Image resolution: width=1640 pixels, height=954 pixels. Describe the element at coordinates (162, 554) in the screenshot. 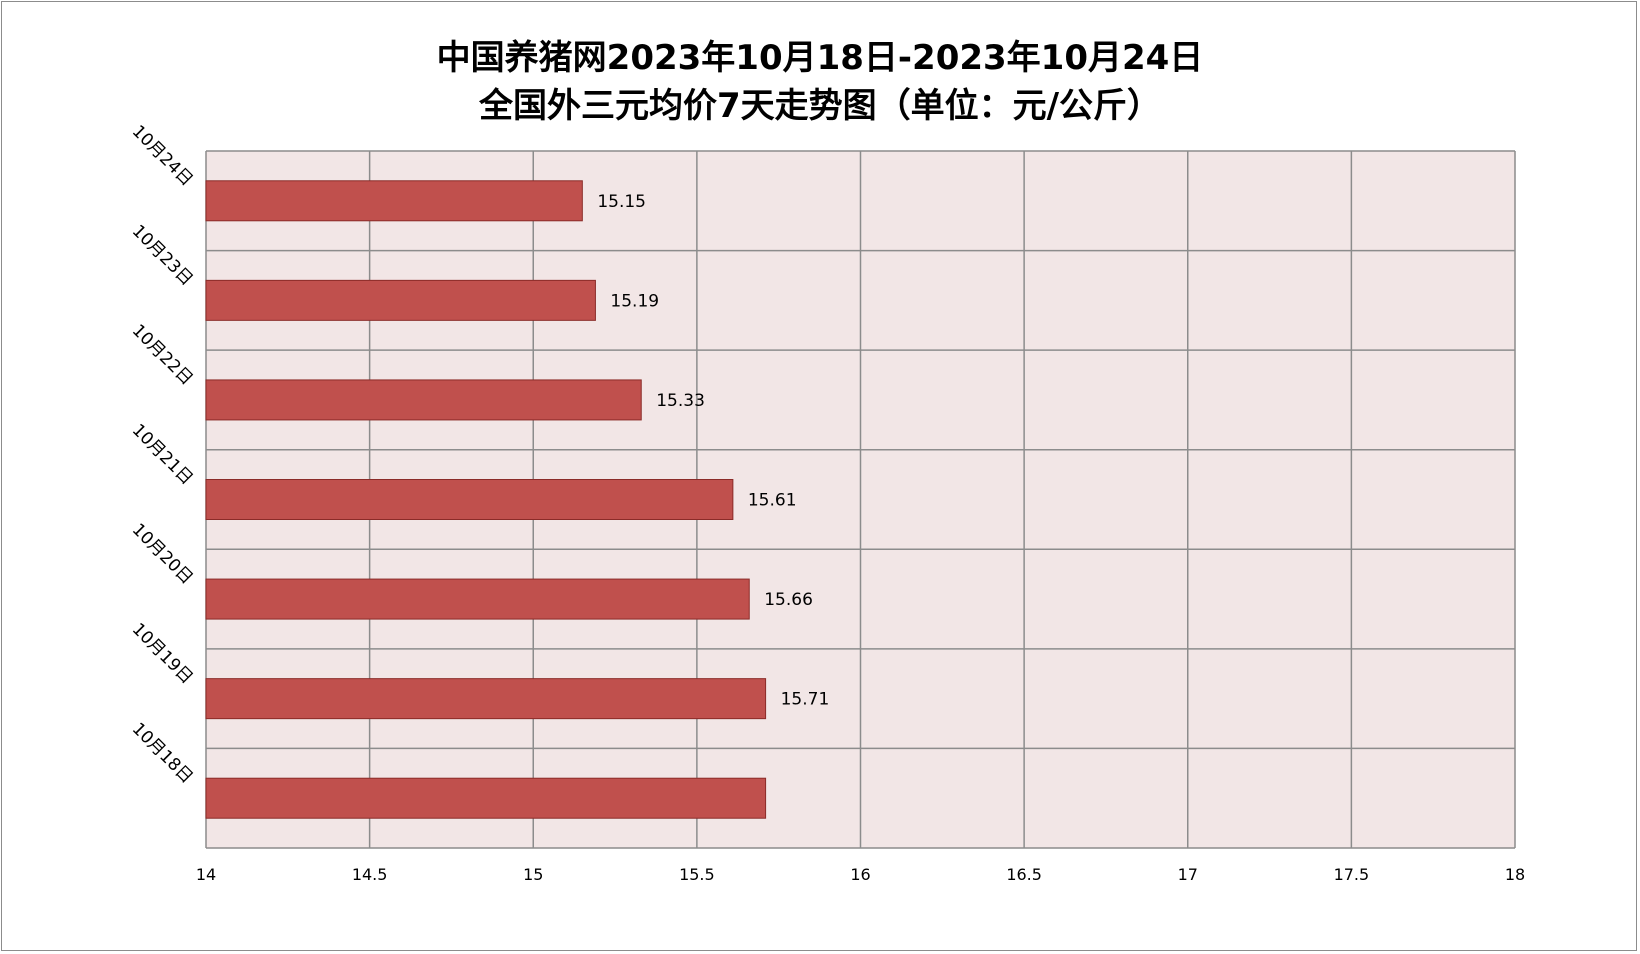

I see `category-label-5: 10月20日` at that location.